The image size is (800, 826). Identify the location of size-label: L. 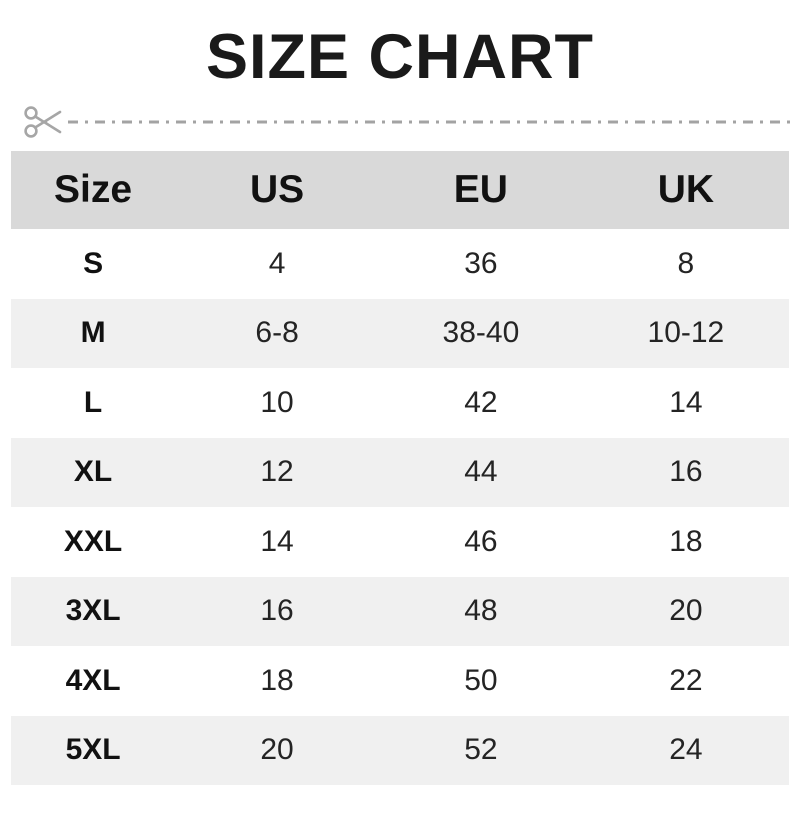
(93, 402).